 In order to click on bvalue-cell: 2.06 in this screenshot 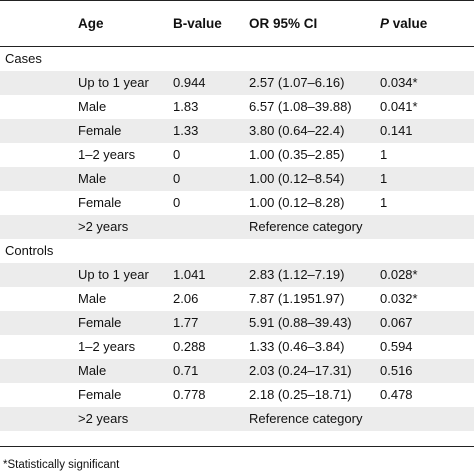, I will do `click(186, 298)`.